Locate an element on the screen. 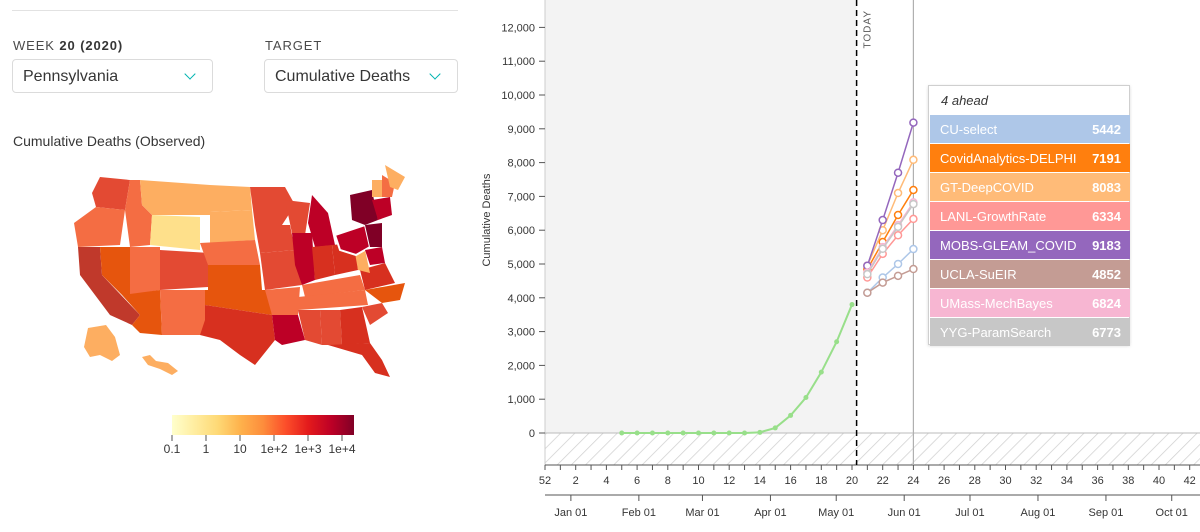 This screenshot has width=1200, height=532. model-row-ucla-sueir: UCLA-SuEIR 4852 is located at coordinates (1030, 274).